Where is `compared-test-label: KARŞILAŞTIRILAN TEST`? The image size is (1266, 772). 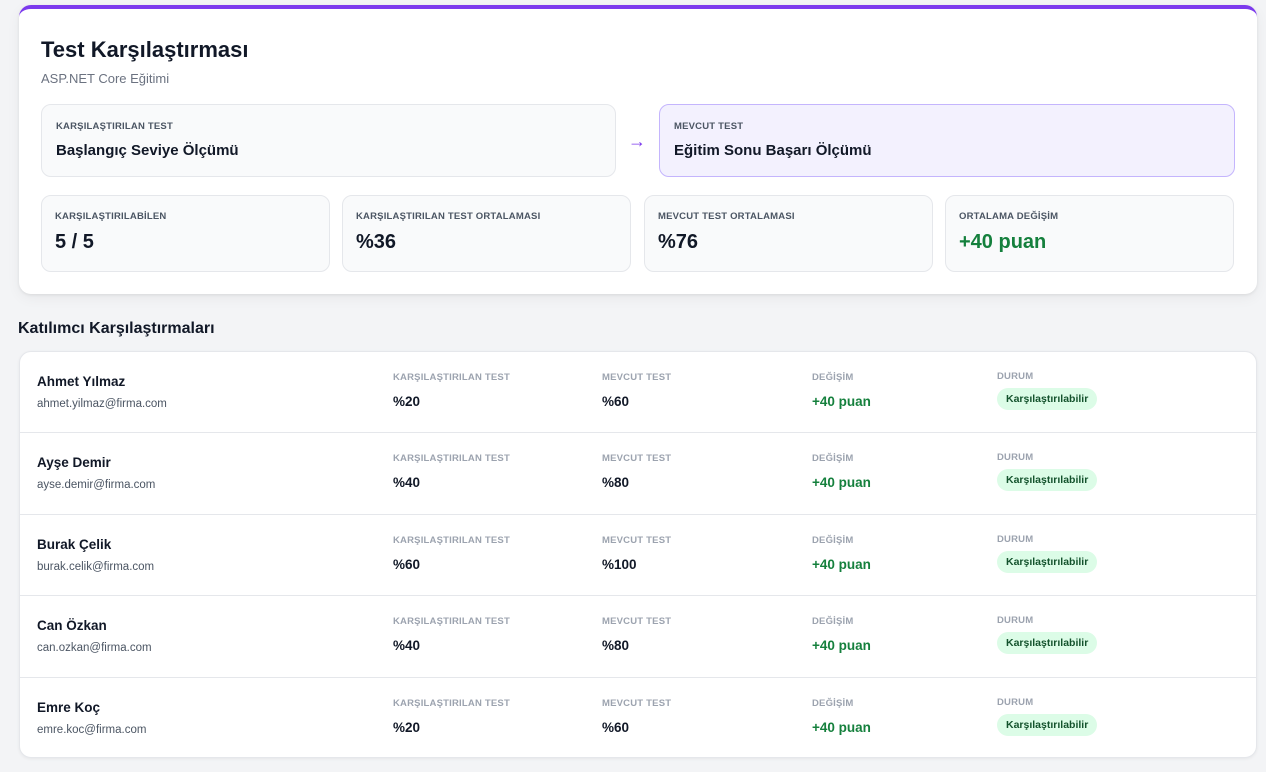
compared-test-label: KARŞILAŞTIRILAN TEST is located at coordinates (114, 126).